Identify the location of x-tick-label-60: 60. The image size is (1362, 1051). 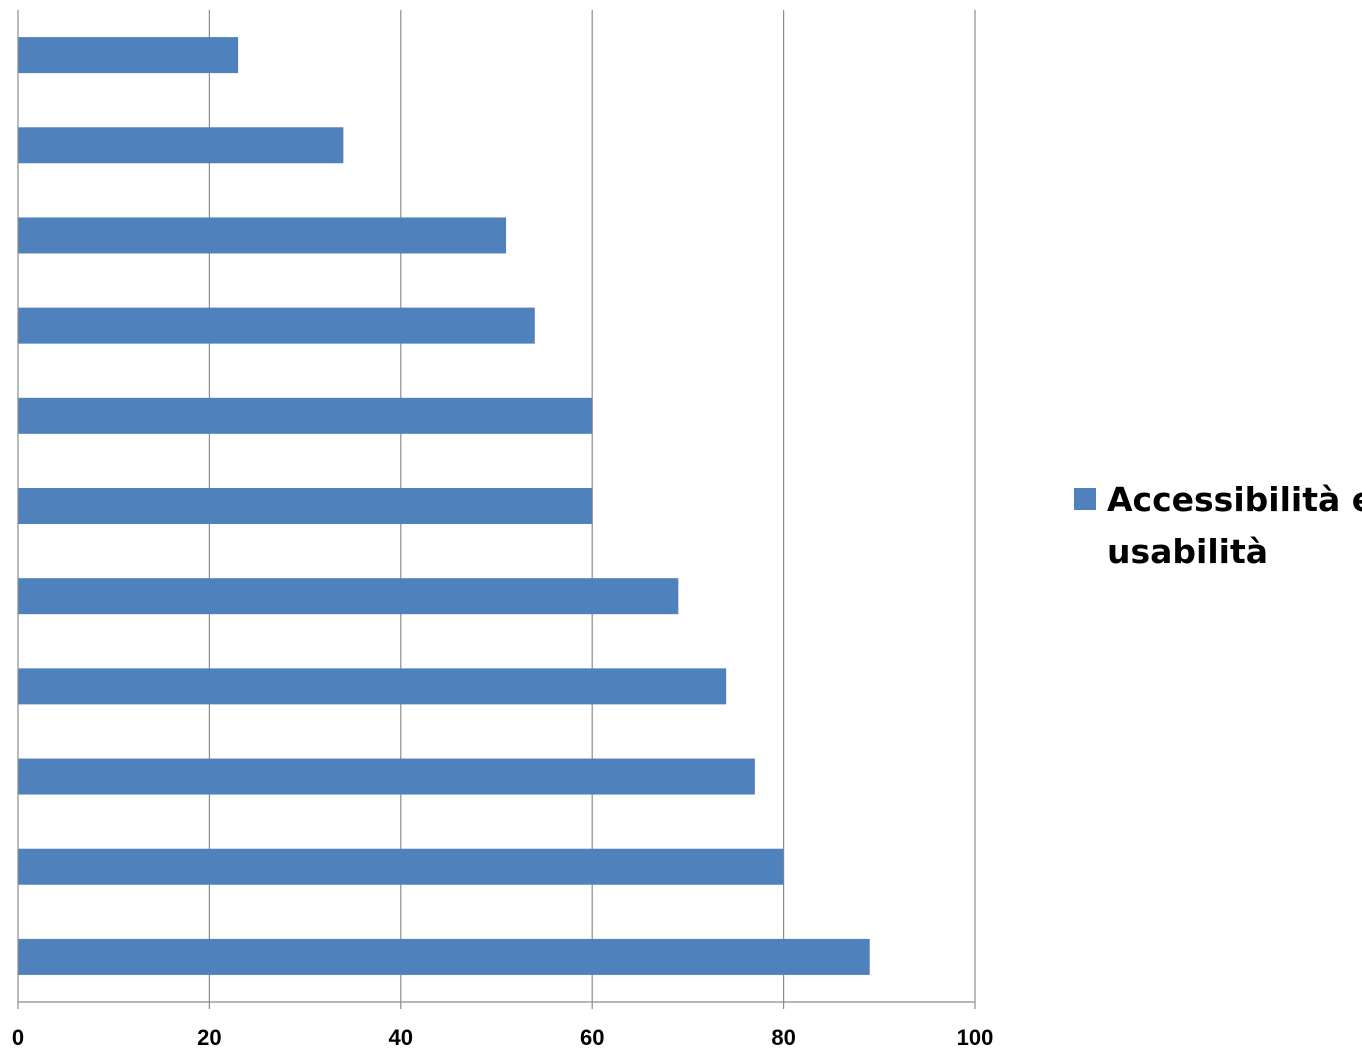
(592, 1037).